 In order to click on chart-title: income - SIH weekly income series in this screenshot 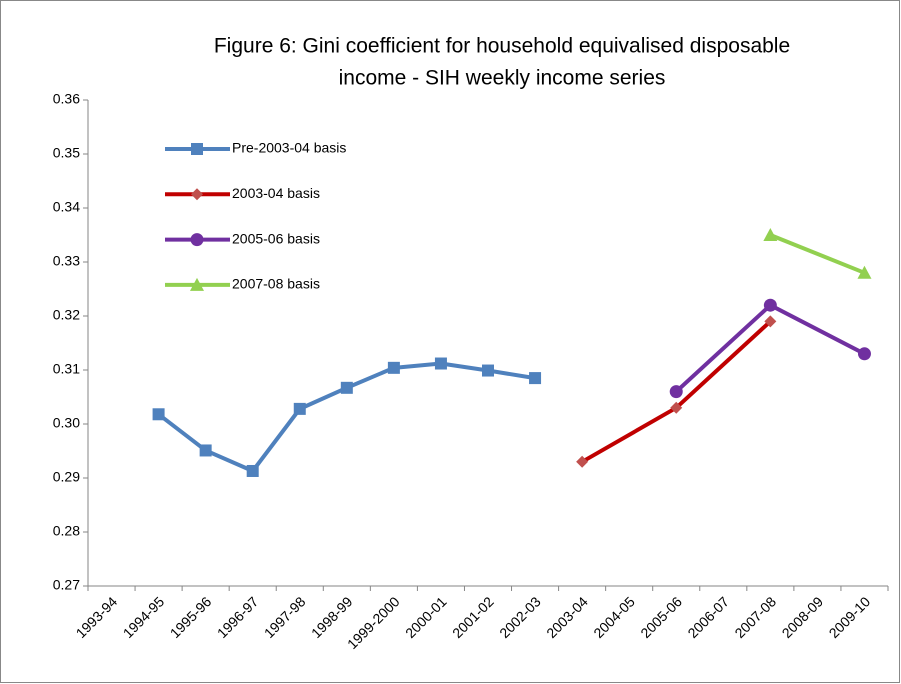, I will do `click(502, 78)`.